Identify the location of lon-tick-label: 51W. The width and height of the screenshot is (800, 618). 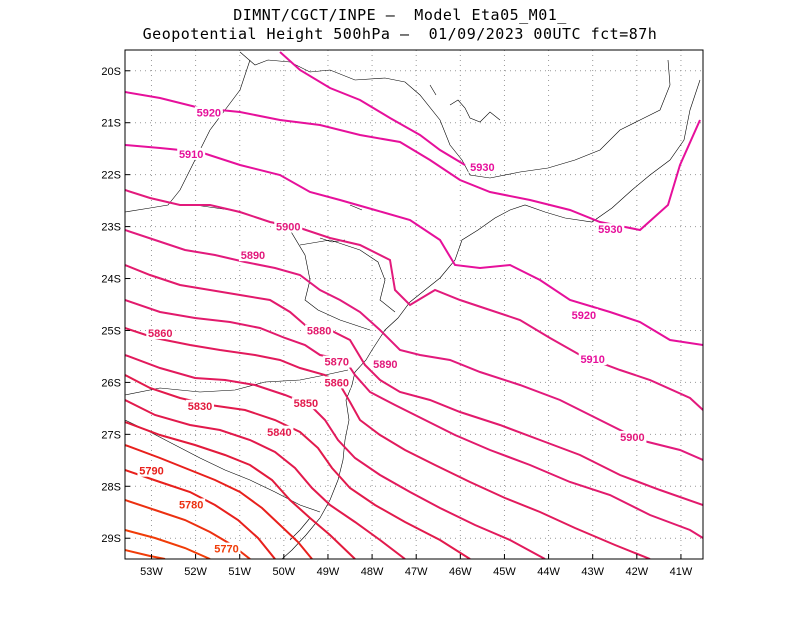
(239, 572).